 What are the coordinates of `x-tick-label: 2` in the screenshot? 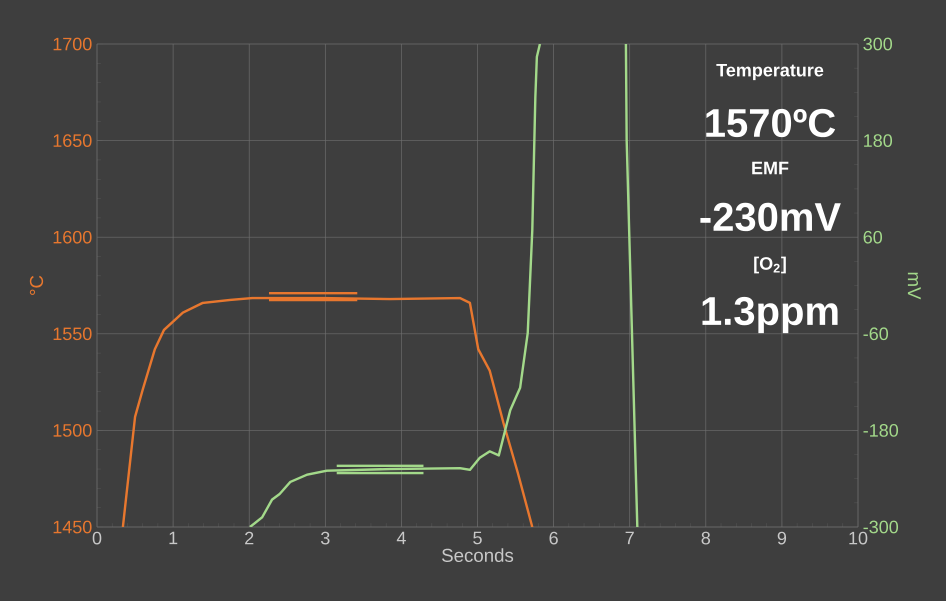 It's located at (249, 538).